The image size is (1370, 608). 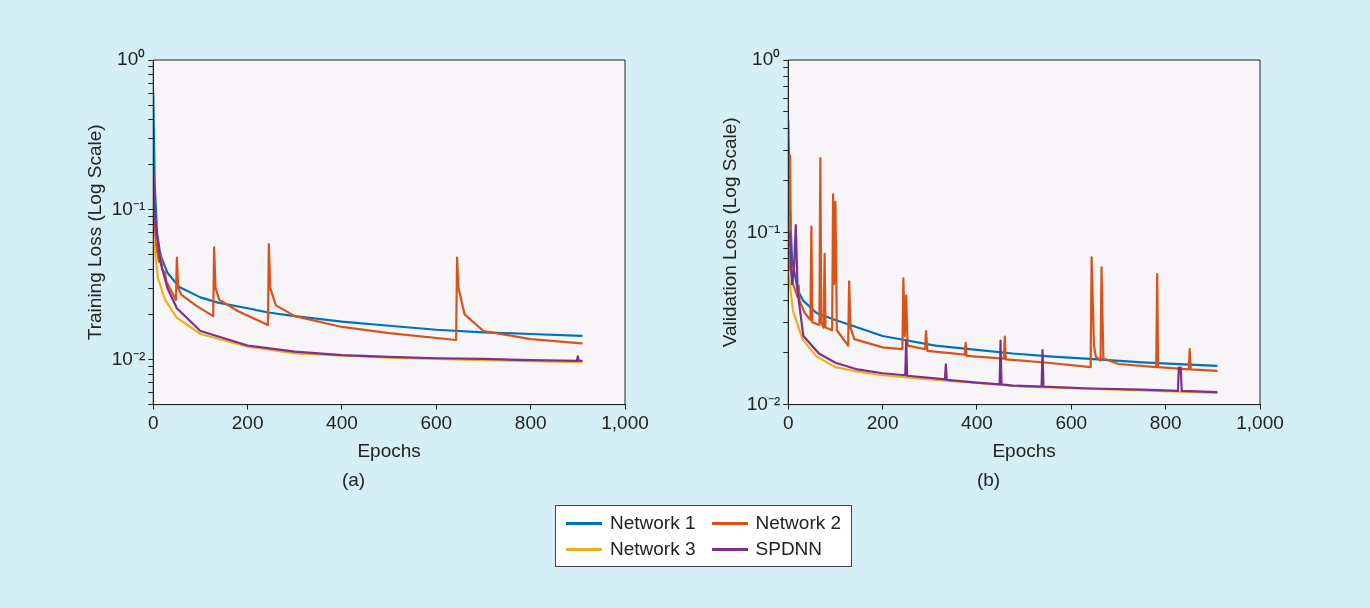 What do you see at coordinates (353, 479) in the screenshot?
I see `text: (a)` at bounding box center [353, 479].